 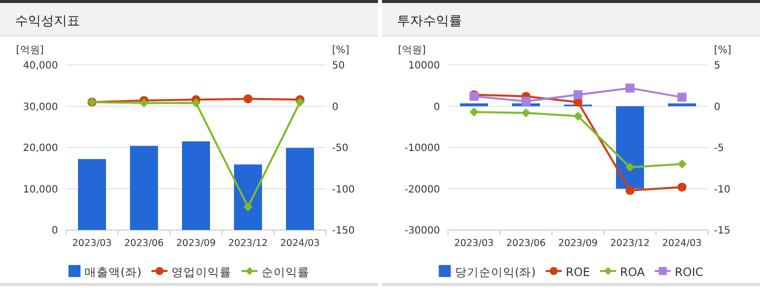 What do you see at coordinates (578, 272) in the screenshot?
I see `legend-label: ROE` at bounding box center [578, 272].